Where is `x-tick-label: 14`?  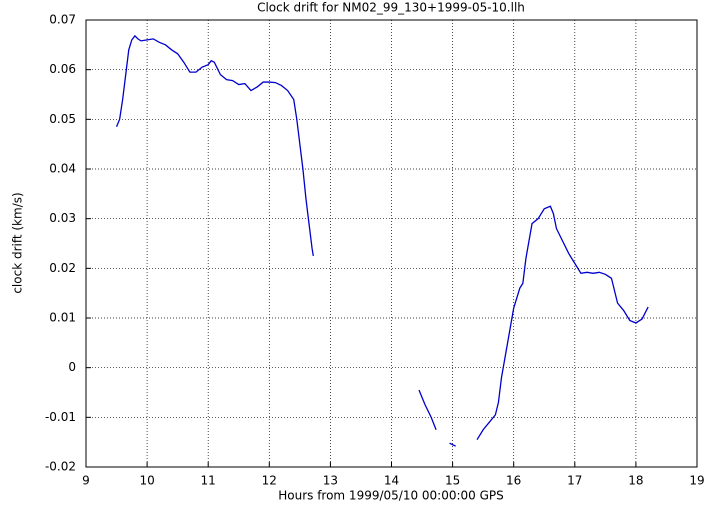 x-tick-label: 14 is located at coordinates (391, 481).